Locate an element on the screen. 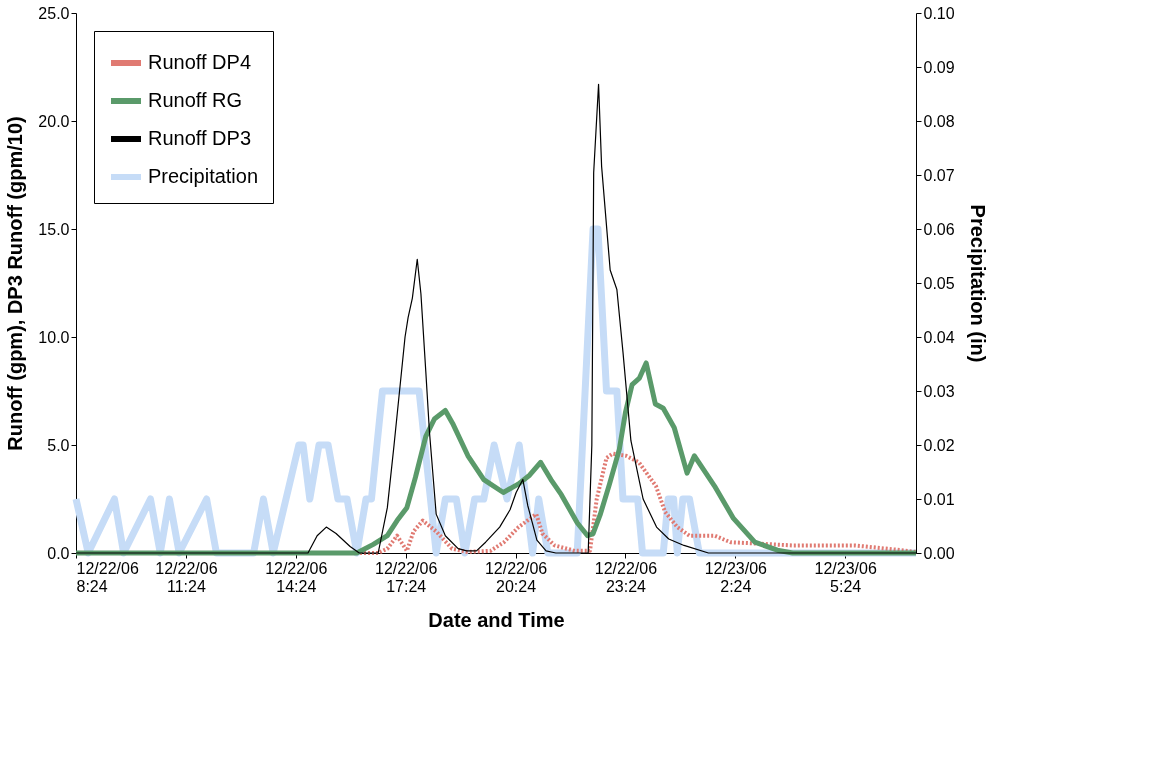 The height and width of the screenshot is (765, 1157). y-tick-label: 20.0 is located at coordinates (54, 121).